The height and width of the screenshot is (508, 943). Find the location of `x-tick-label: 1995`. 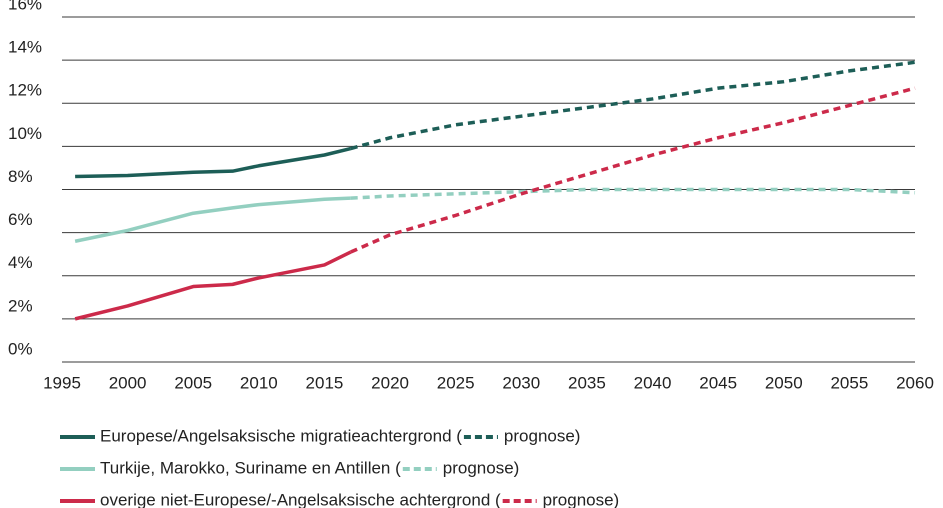

x-tick-label: 1995 is located at coordinates (62, 382).